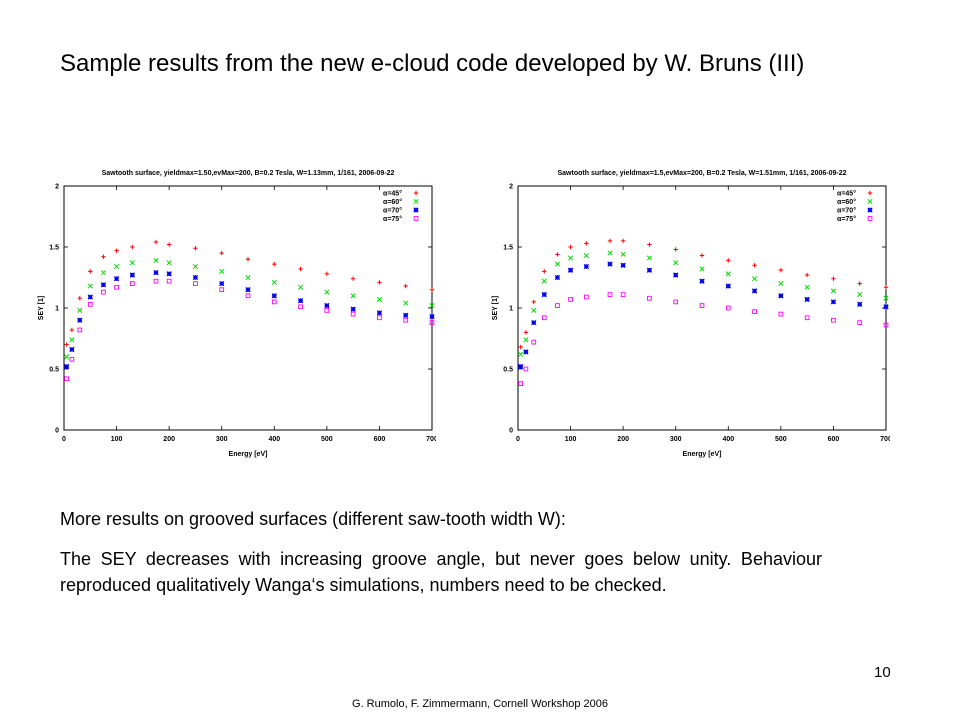 The image size is (960, 720). I want to click on y-tick-label: 2, so click(57, 187).